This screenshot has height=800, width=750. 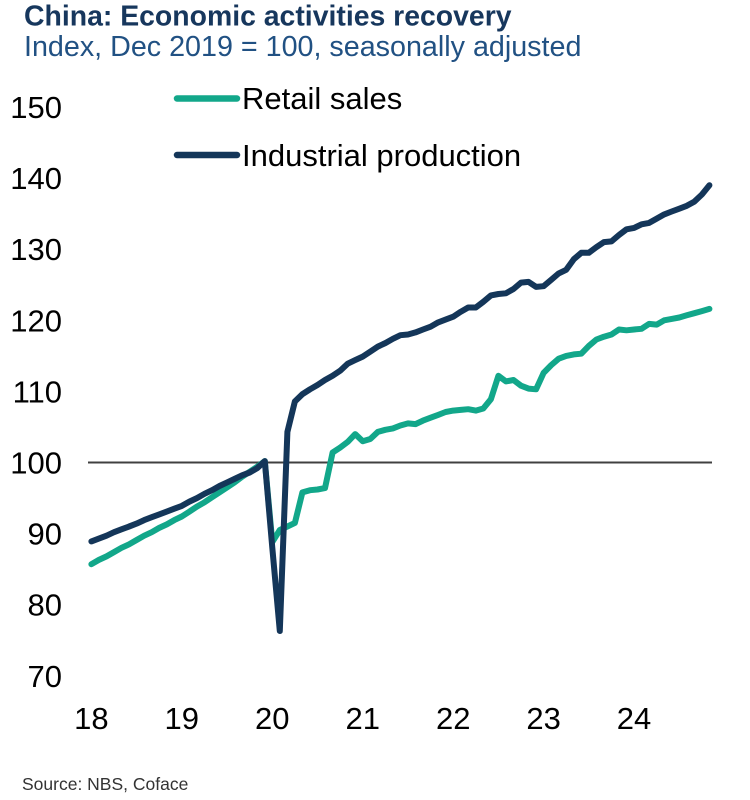 I want to click on svg-text: 20, so click(x=272, y=718).